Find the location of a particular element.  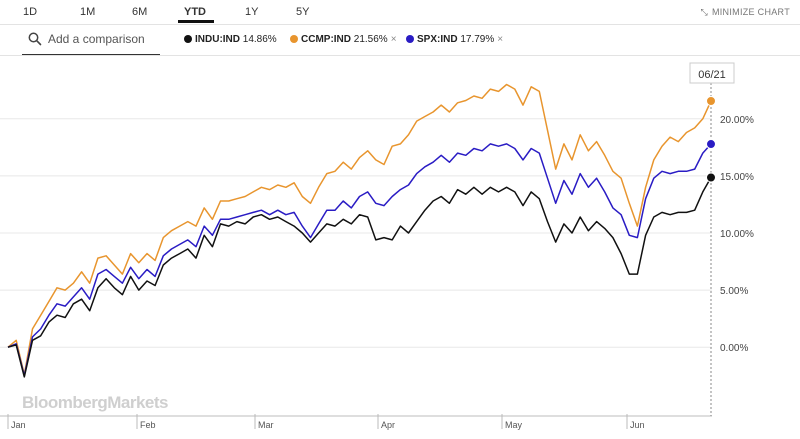

minimize-chart-button: ⤡ MINIMIZE CHART is located at coordinates (745, 12).